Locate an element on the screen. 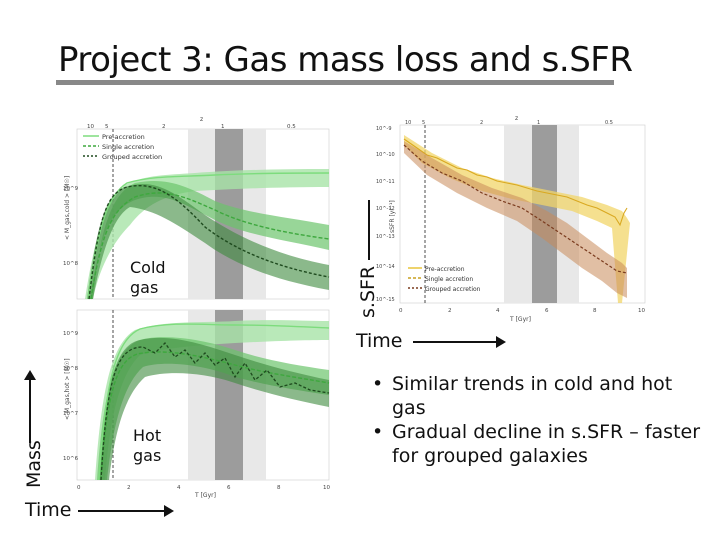 The image size is (720, 540). svg-text: 10^-15 is located at coordinates (385, 300).